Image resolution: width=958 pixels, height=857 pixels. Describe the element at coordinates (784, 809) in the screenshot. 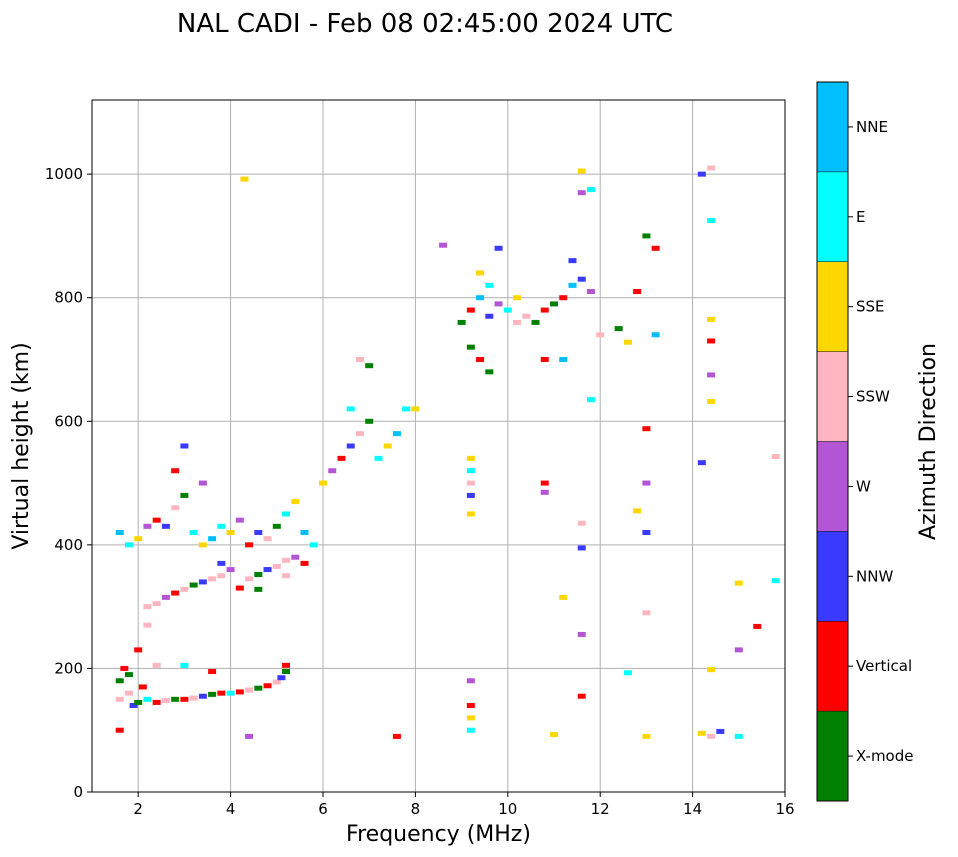

I see `x-tick-label: 16` at that location.